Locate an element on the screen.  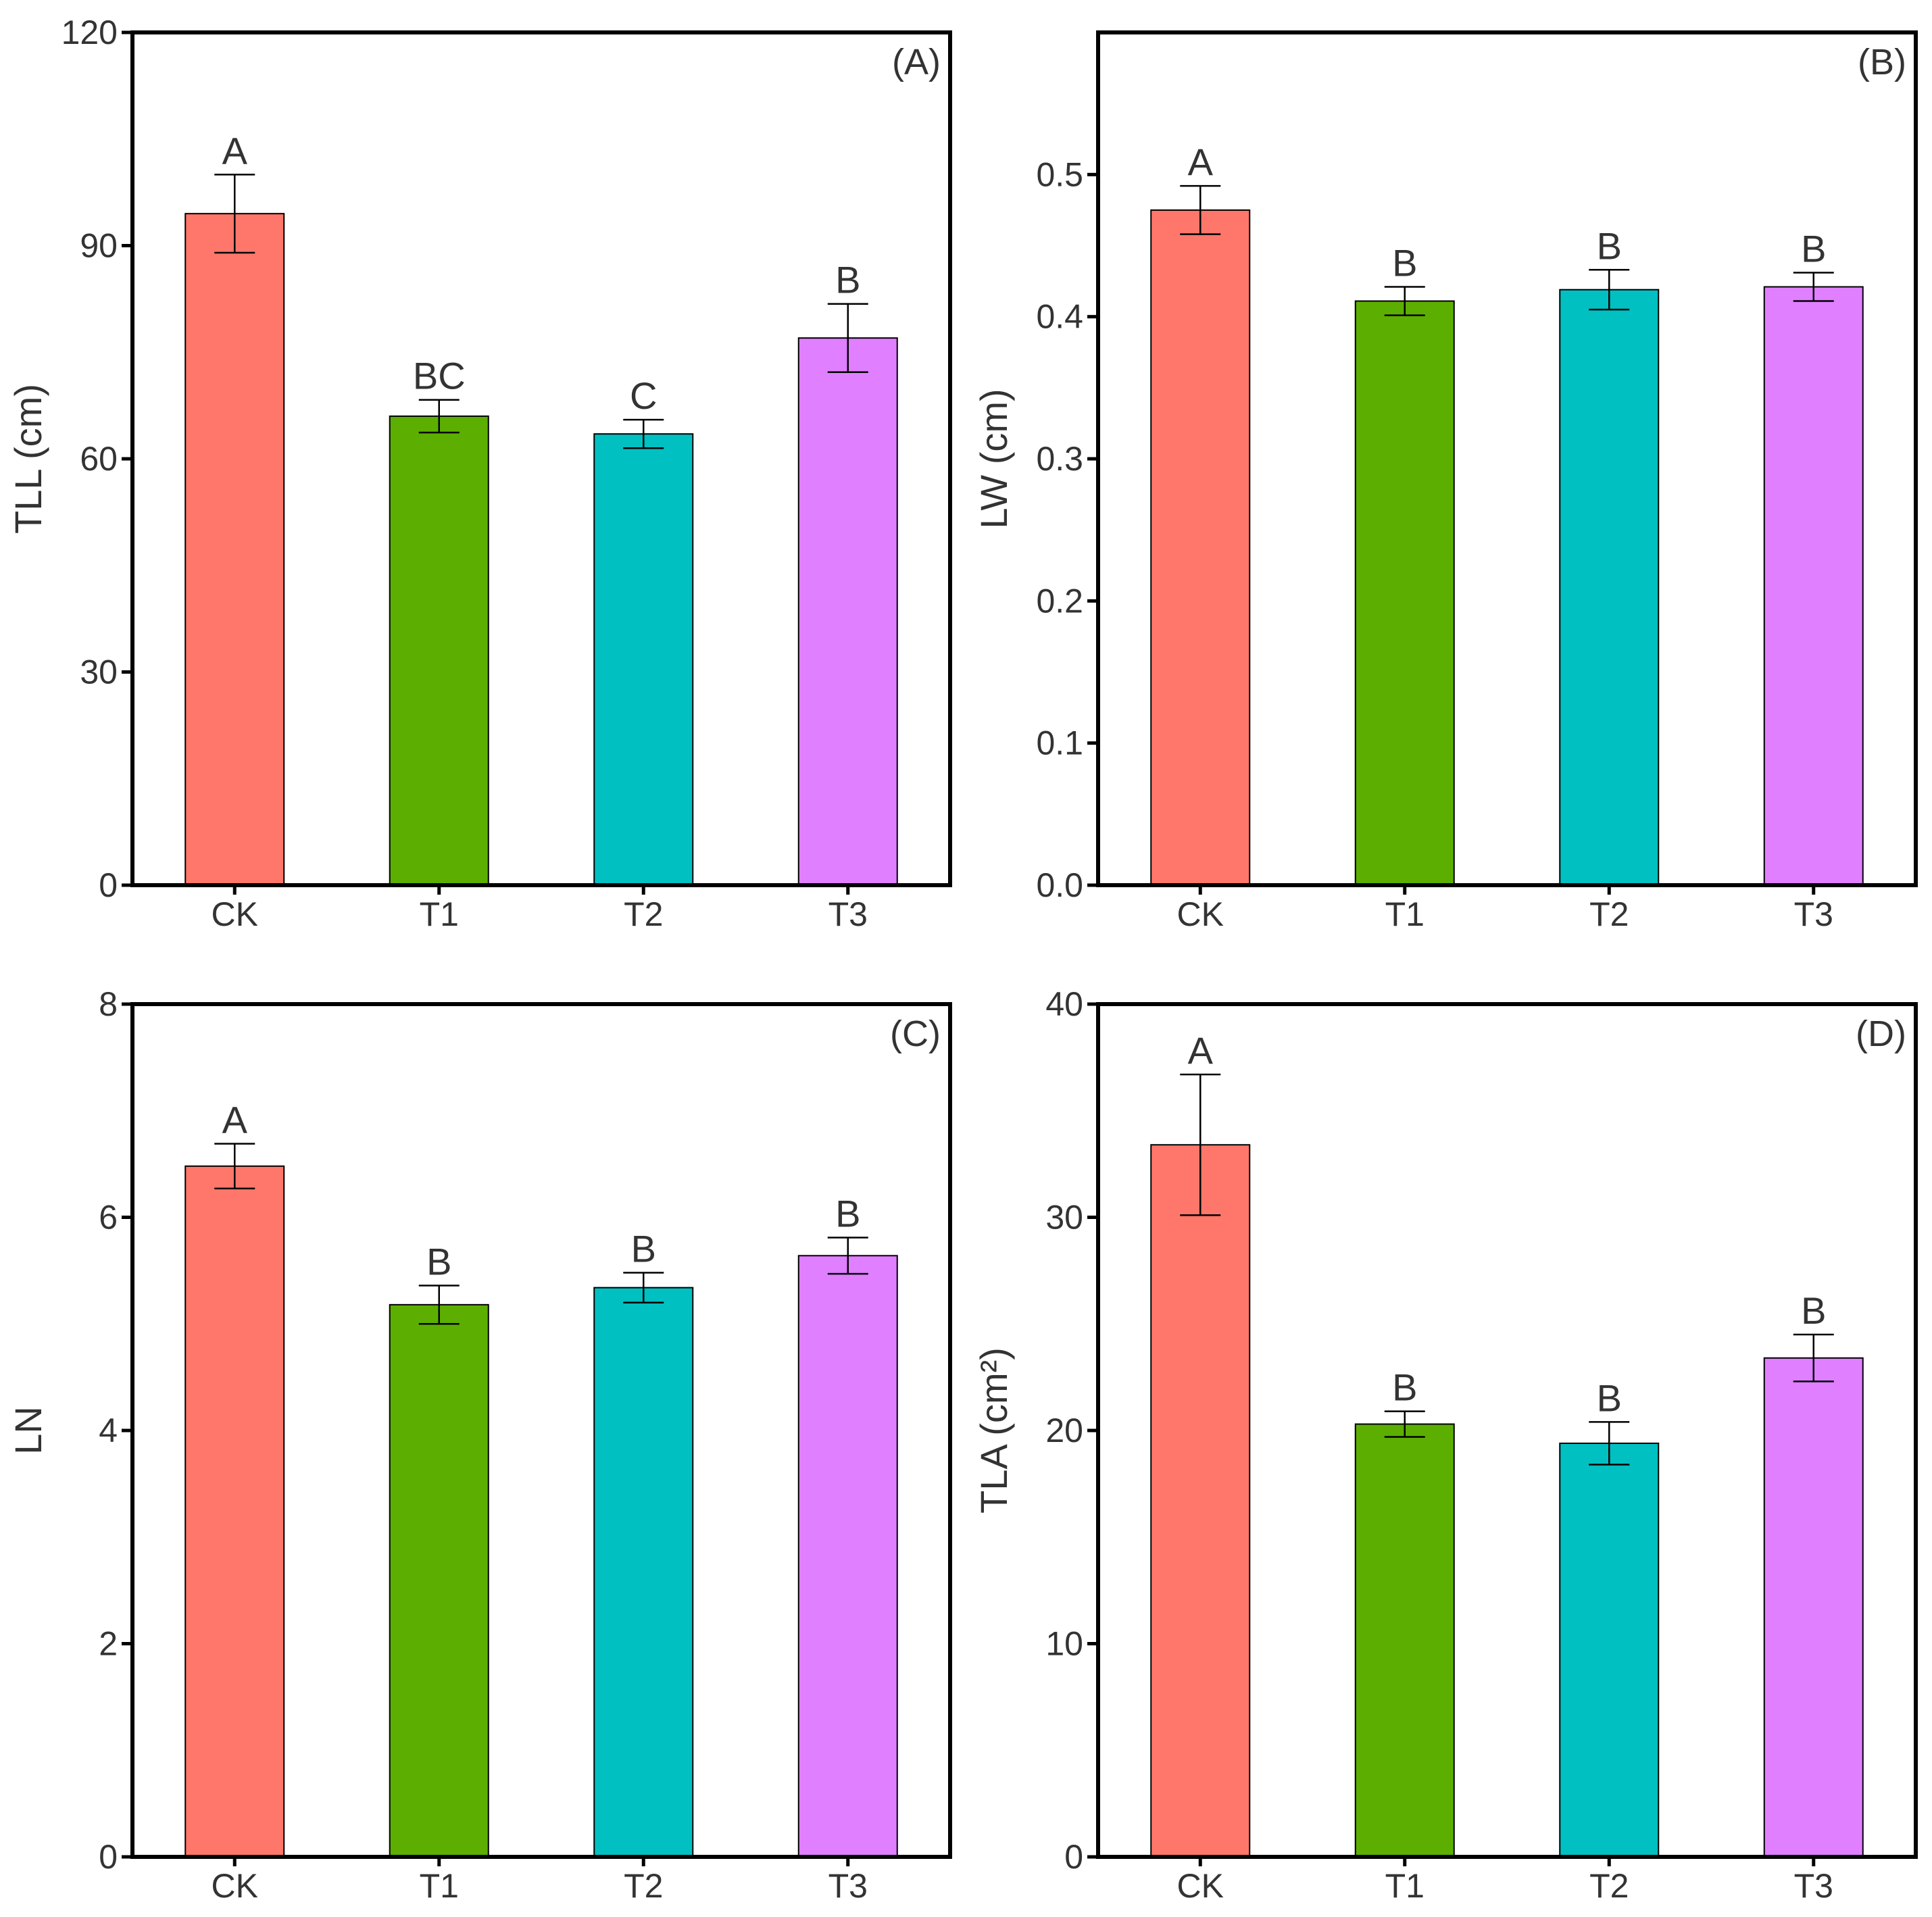
y-tick-label: 4 is located at coordinates (108, 1430).